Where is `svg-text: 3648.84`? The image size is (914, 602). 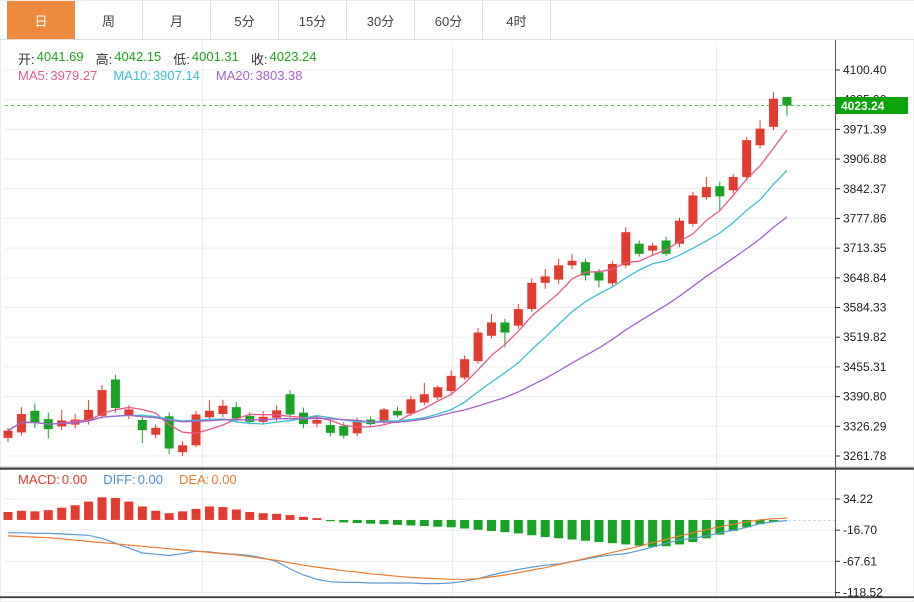
svg-text: 3648.84 is located at coordinates (865, 278).